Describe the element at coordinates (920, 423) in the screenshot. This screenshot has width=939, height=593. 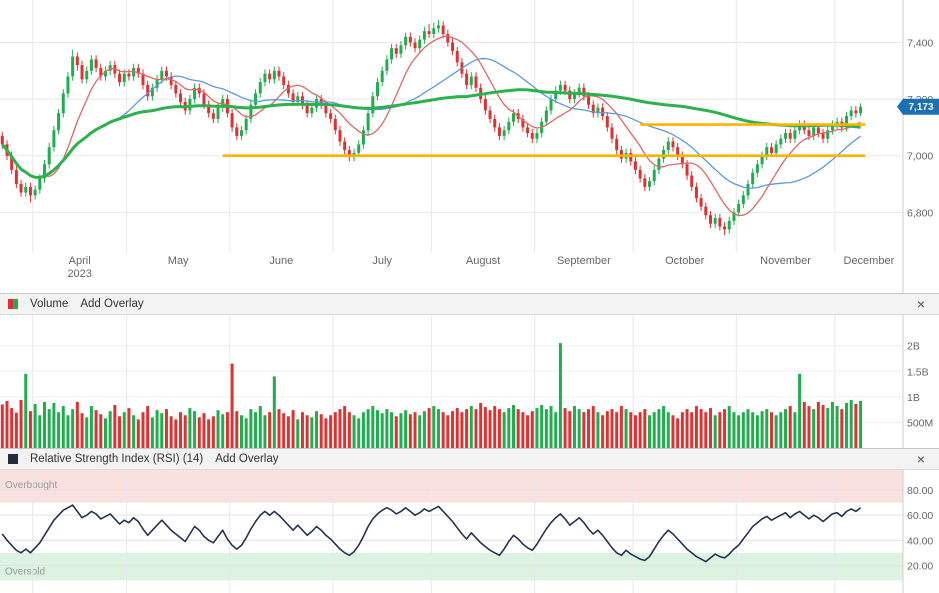
I see `svg-text: 500M` at that location.